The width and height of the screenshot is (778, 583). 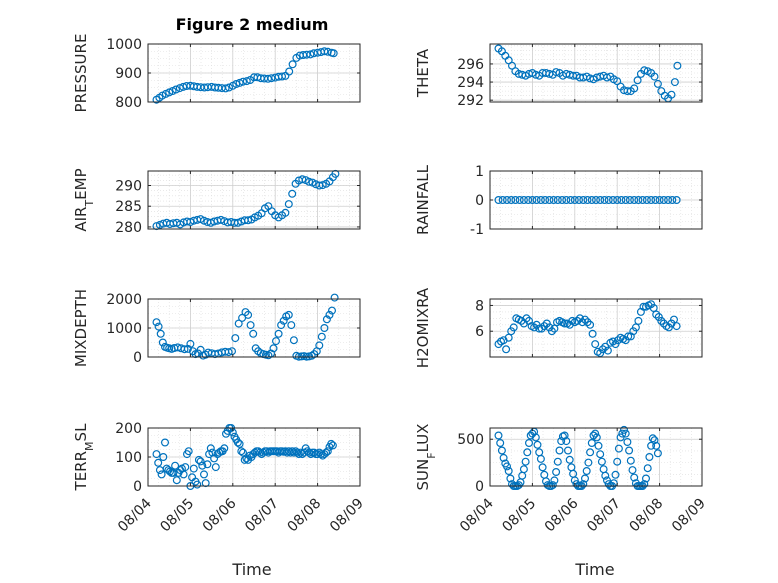 What do you see at coordinates (423, 73) in the screenshot?
I see `y-axis-label: THETA` at bounding box center [423, 73].